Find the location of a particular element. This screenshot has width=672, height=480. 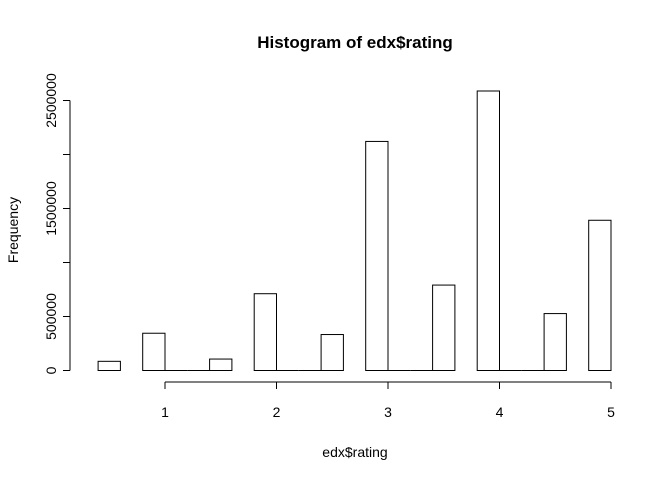

x-tick-label-4: 5 is located at coordinates (611, 412).